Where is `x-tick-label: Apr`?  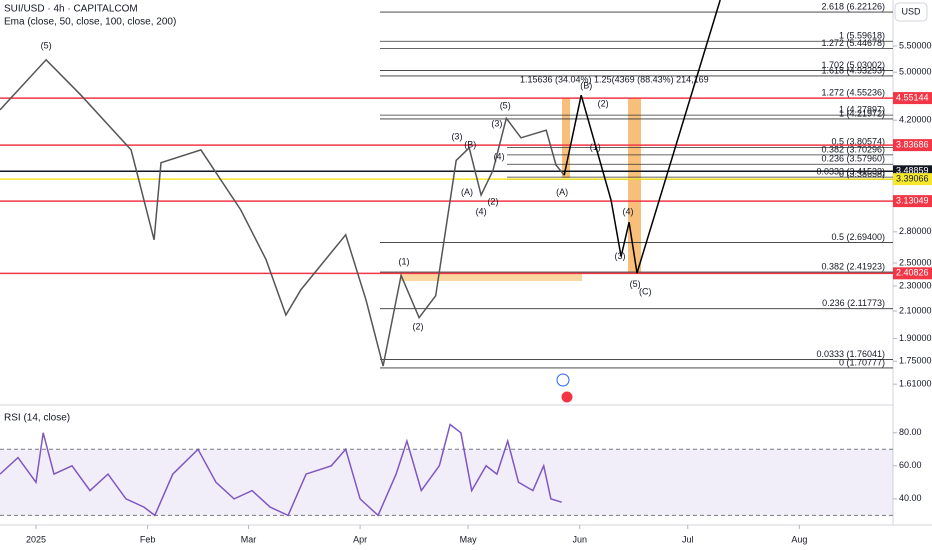
x-tick-label: Apr is located at coordinates (360, 539).